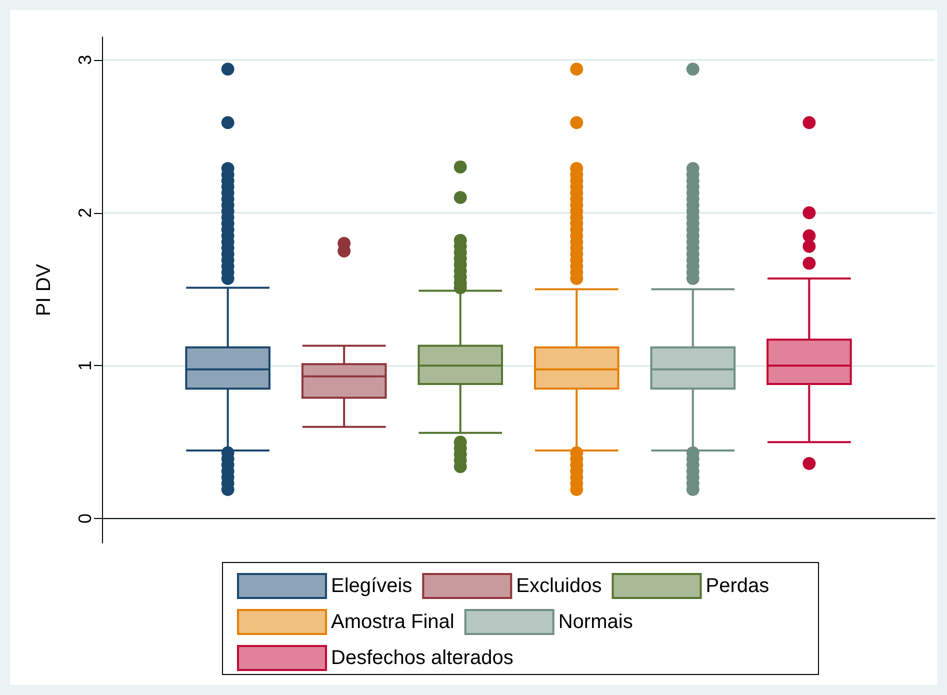 Image resolution: width=947 pixels, height=695 pixels. Describe the element at coordinates (85, 365) in the screenshot. I see `y-tick-label: 1` at that location.